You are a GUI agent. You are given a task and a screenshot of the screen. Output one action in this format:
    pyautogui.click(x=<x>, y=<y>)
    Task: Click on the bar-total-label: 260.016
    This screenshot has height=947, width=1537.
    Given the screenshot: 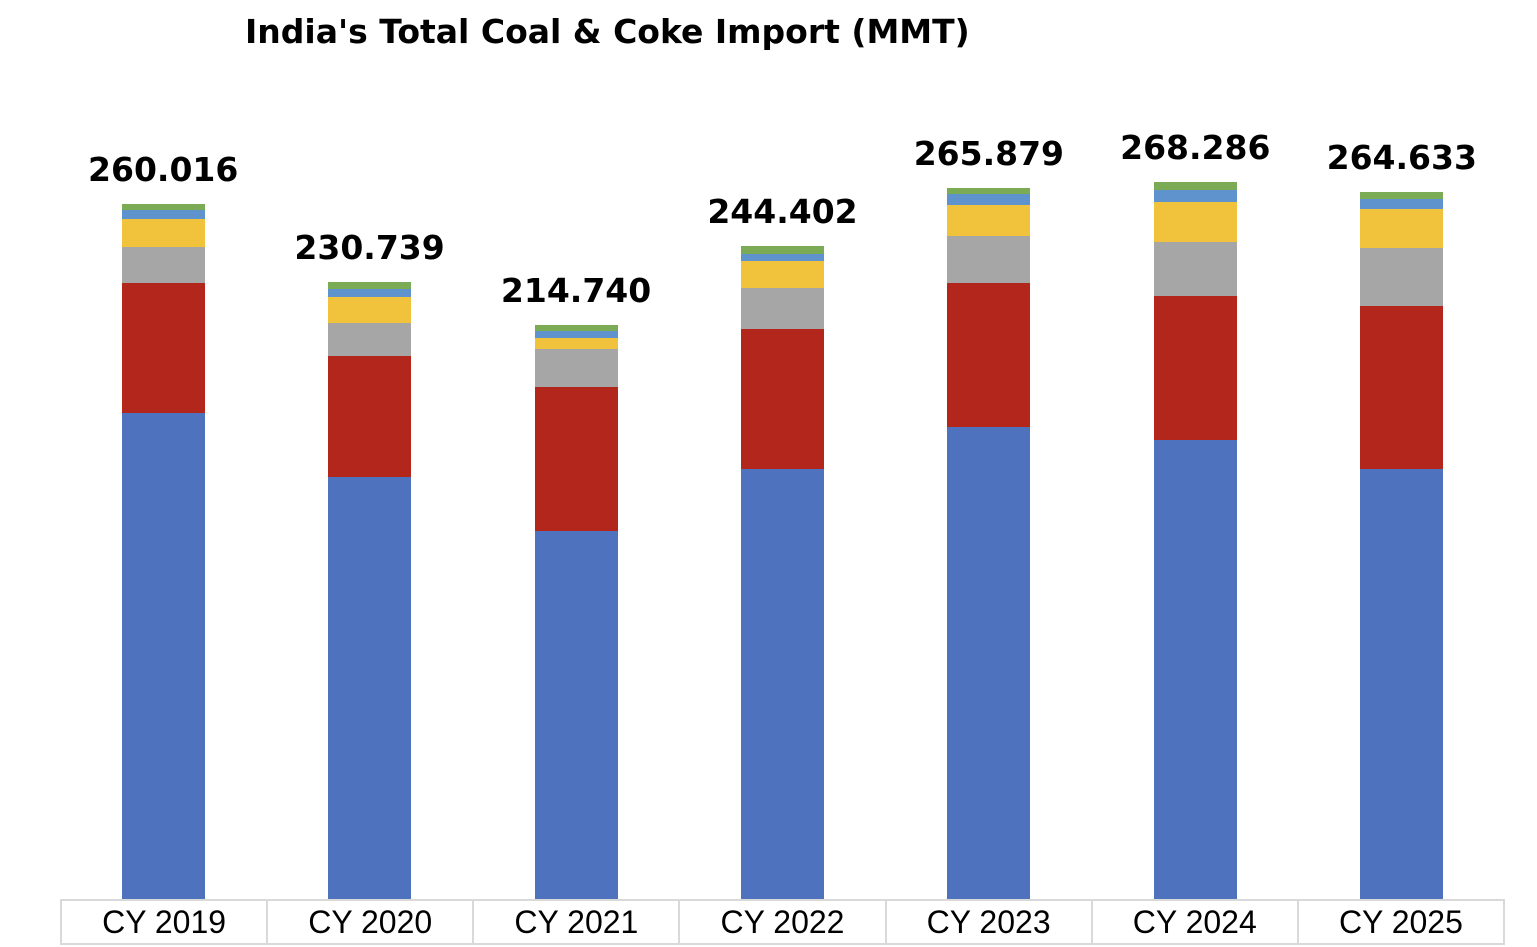 What is the action you would take?
    pyautogui.click(x=163, y=169)
    